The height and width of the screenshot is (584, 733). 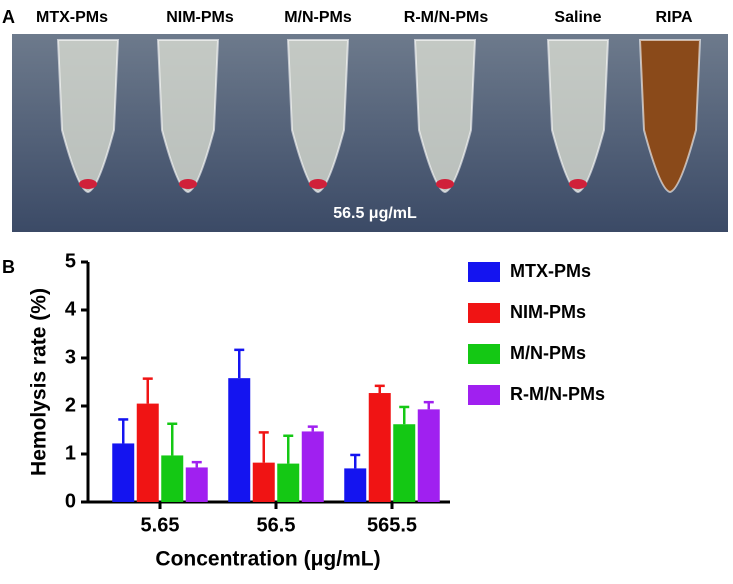 What do you see at coordinates (200, 17) in the screenshot?
I see `tube-label: NIM-PMs` at bounding box center [200, 17].